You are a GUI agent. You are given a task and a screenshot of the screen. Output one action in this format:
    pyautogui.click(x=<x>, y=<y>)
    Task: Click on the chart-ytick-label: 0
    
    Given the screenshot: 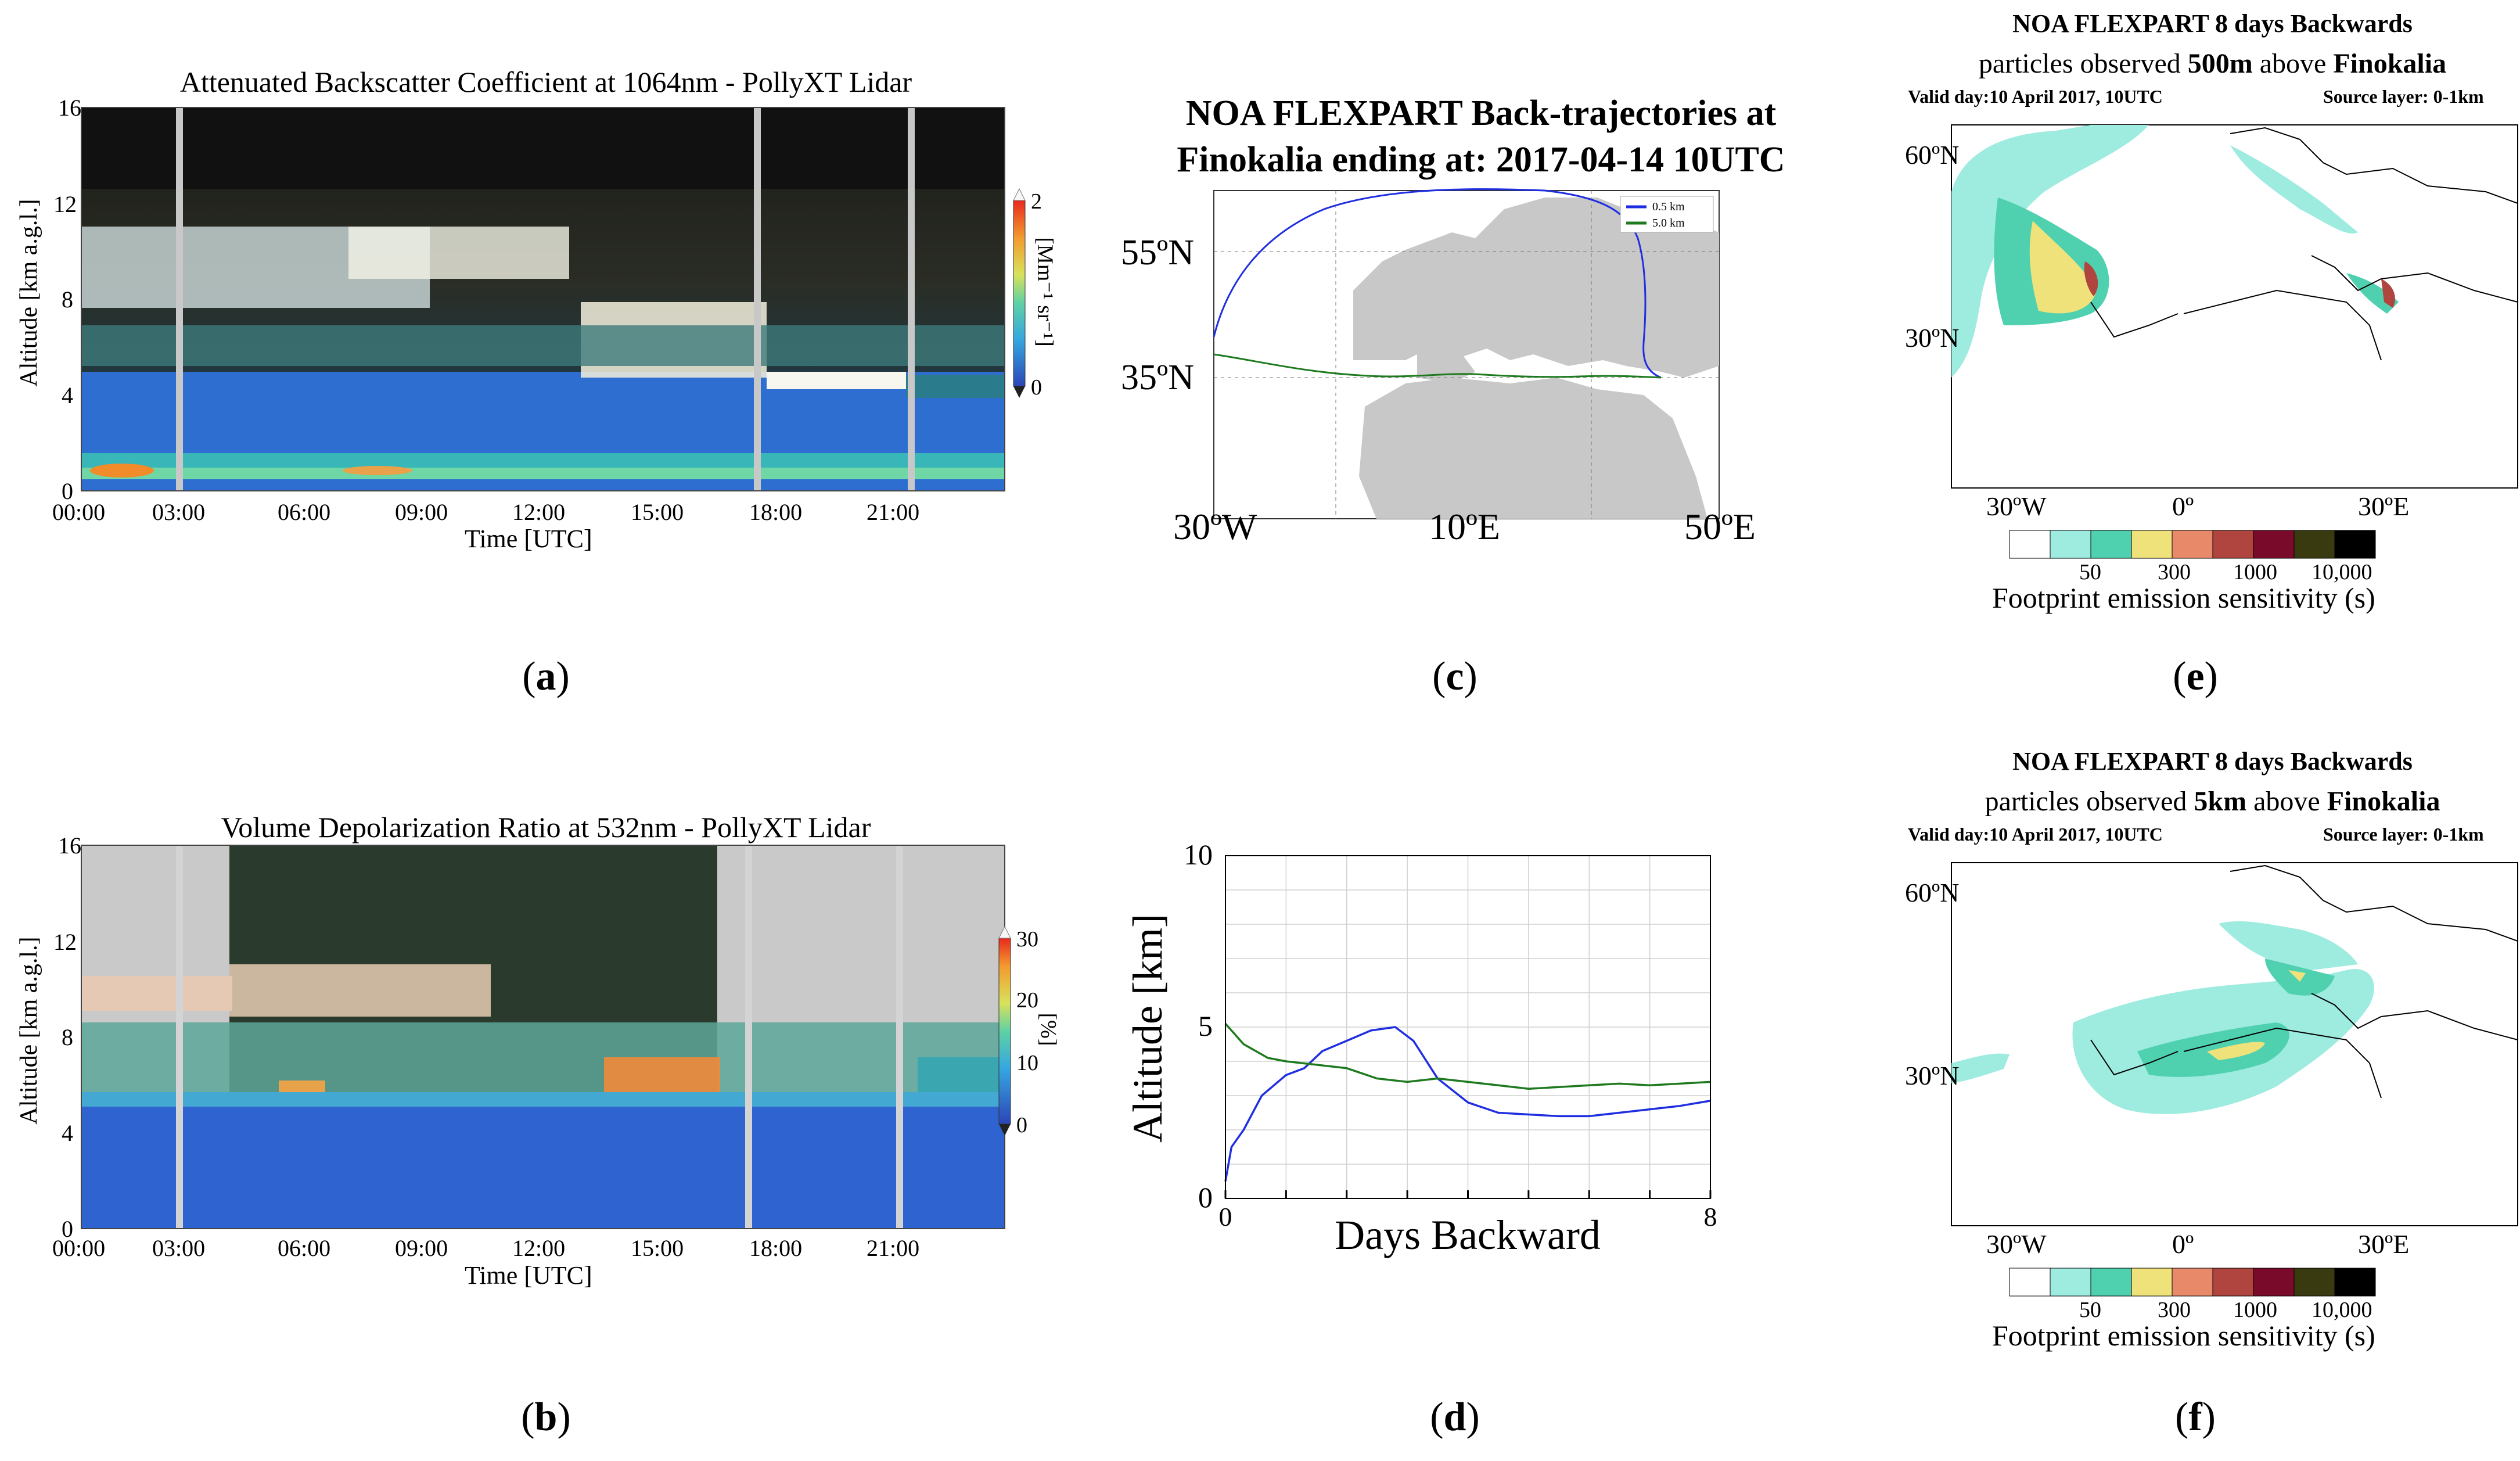 What is the action you would take?
    pyautogui.click(x=1205, y=1197)
    